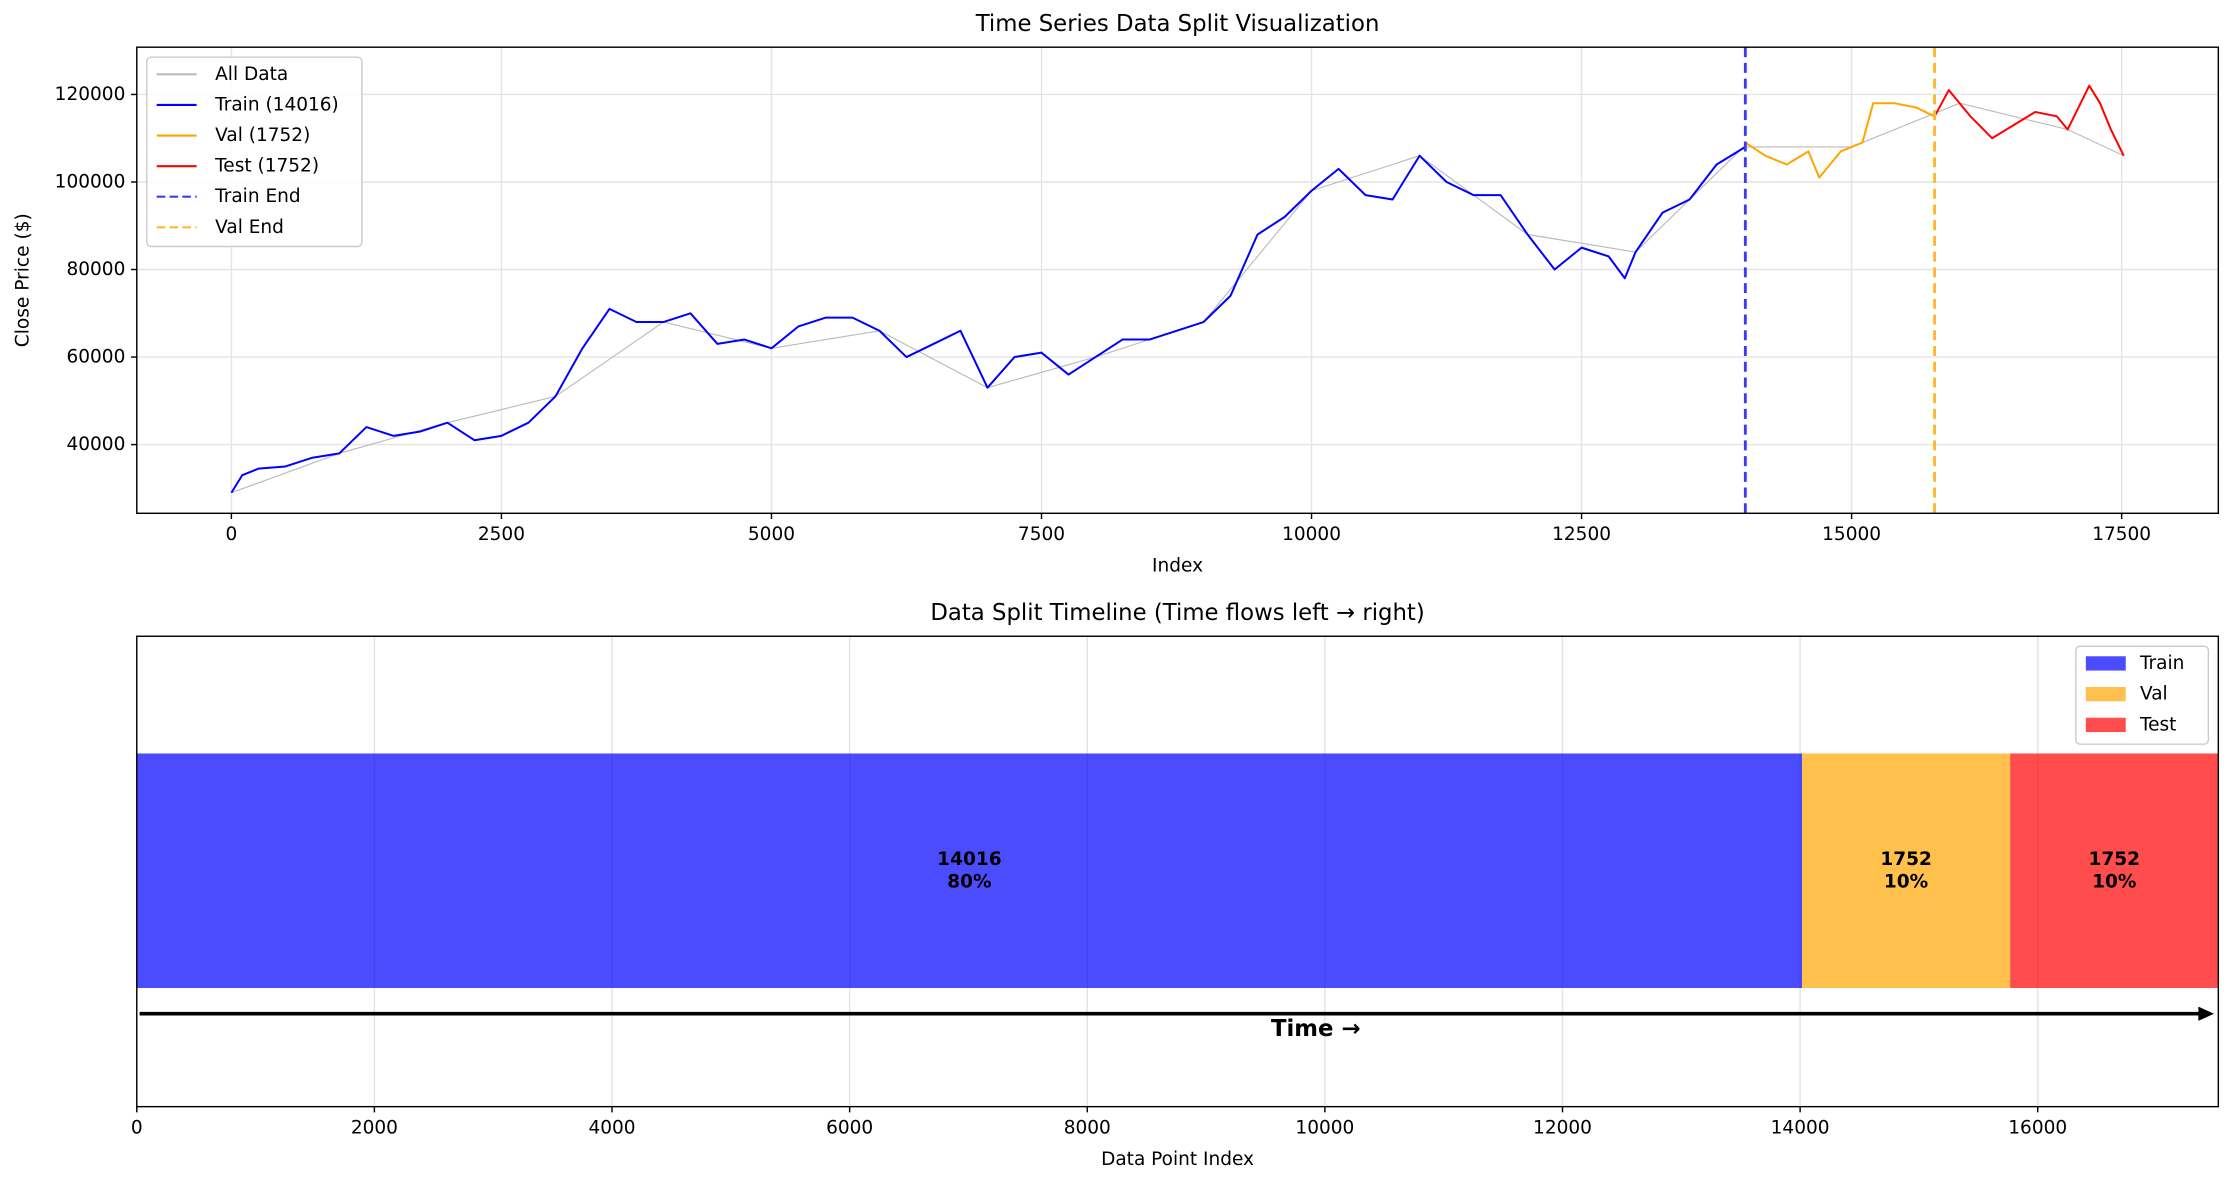 This screenshot has width=2234, height=1181. What do you see at coordinates (2206, 1013) in the screenshot?
I see `time-arrow-head` at bounding box center [2206, 1013].